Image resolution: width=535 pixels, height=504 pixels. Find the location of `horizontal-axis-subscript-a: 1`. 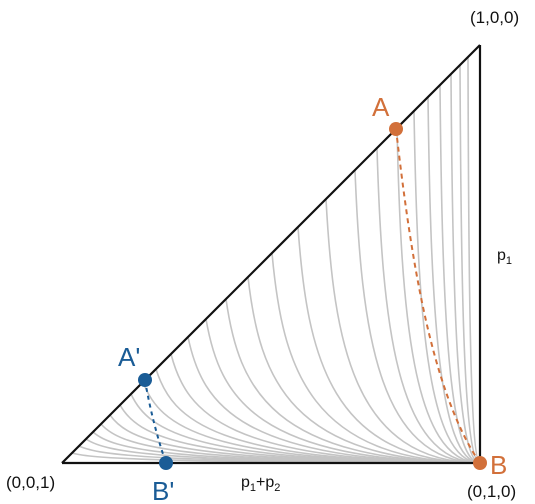

horizontal-axis-subscript-a: 1 is located at coordinates (253, 488).